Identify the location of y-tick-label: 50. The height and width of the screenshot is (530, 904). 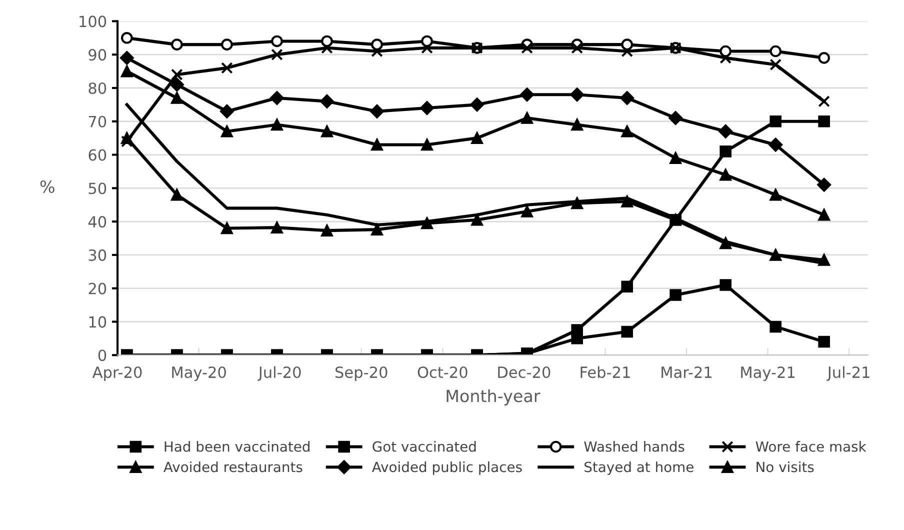
(97, 188).